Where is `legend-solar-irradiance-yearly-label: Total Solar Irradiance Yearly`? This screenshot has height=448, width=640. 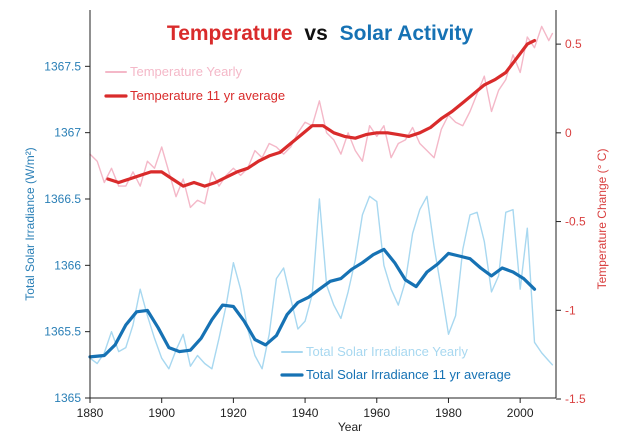 legend-solar-irradiance-yearly-label: Total Solar Irradiance Yearly is located at coordinates (387, 351).